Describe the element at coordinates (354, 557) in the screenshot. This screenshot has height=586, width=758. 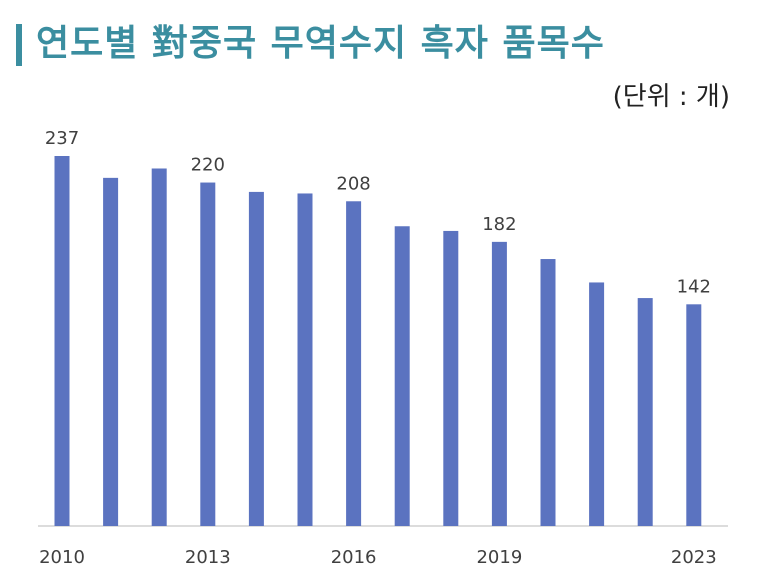
I see `x-tick-2016: 2016` at that location.